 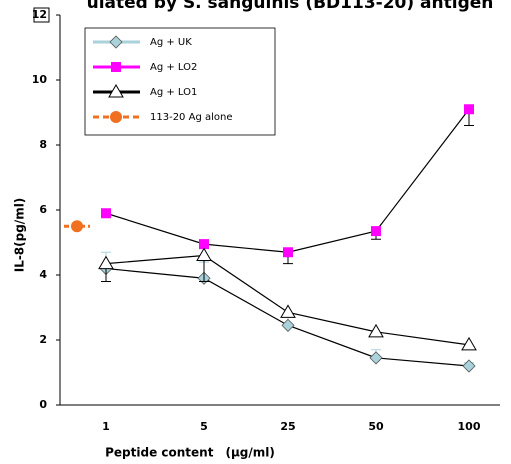 I want to click on y-tick-label: 12, so click(x=39, y=14).